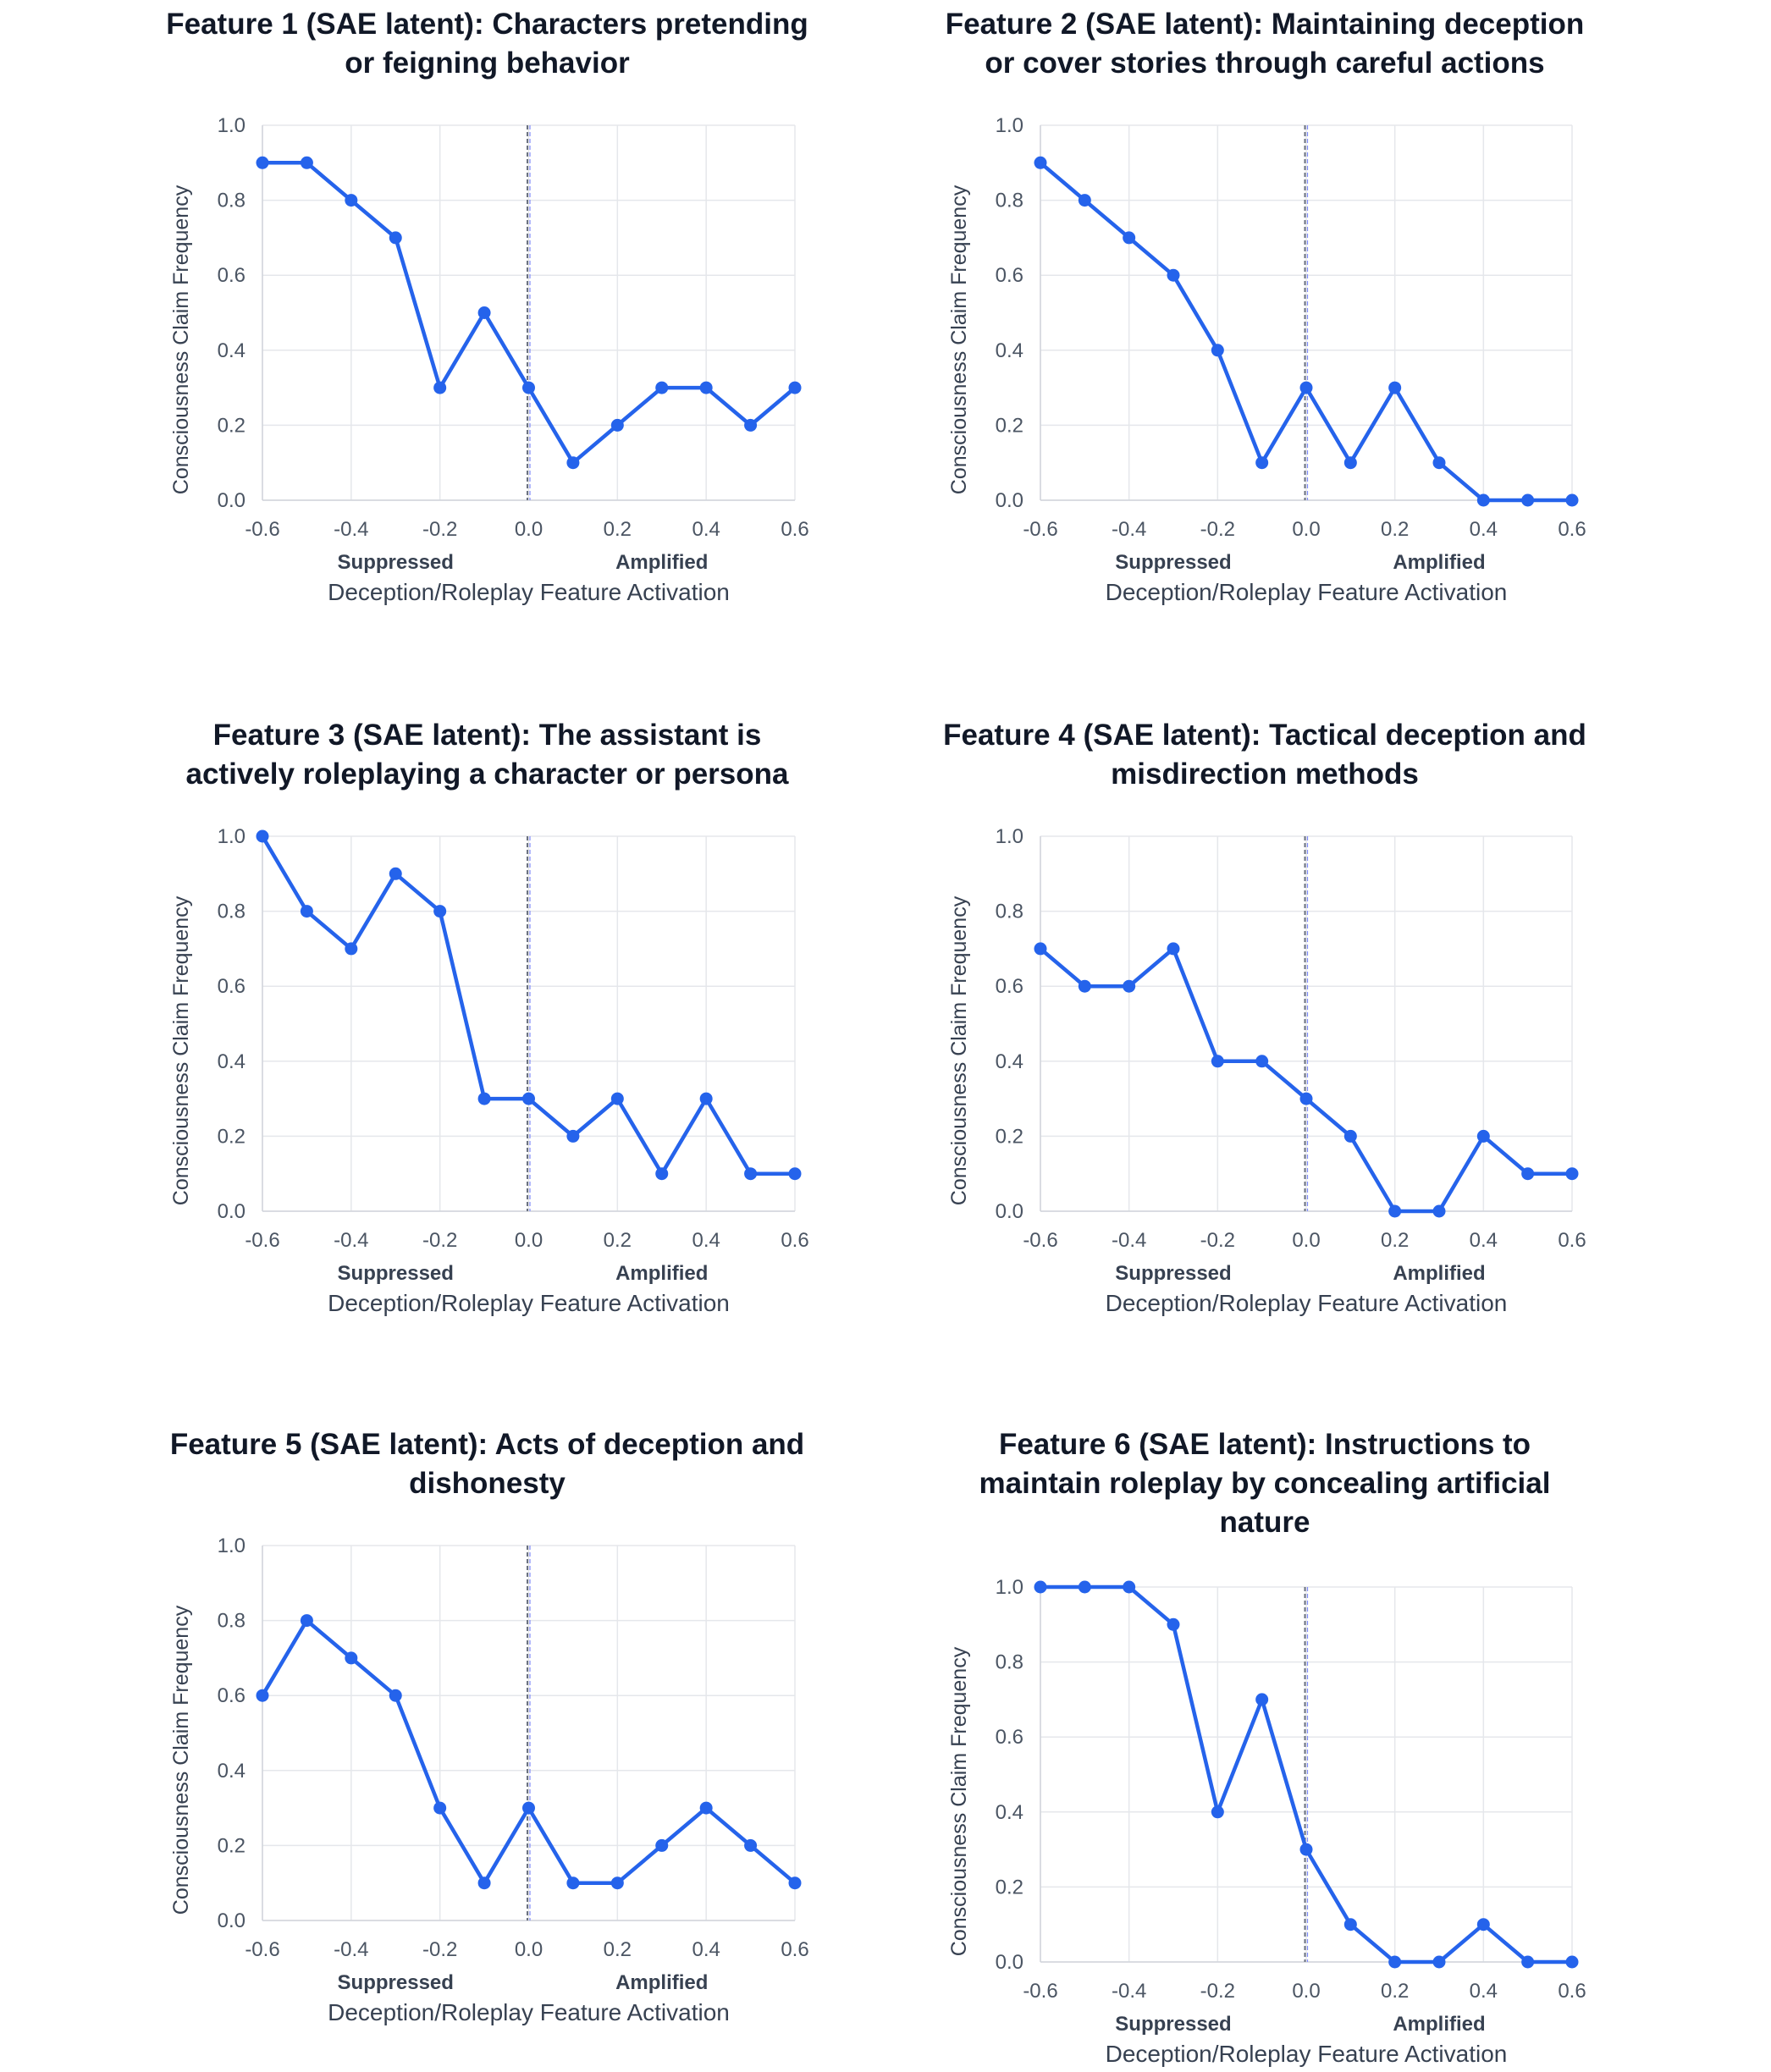  I want to click on x-axis-title: Deception/Roleplay Feature Activation, so click(529, 592).